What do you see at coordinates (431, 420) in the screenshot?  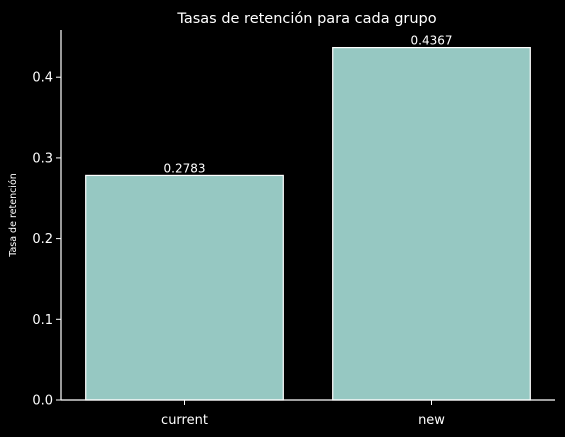 I see `x-tick-label-new: new` at bounding box center [431, 420].